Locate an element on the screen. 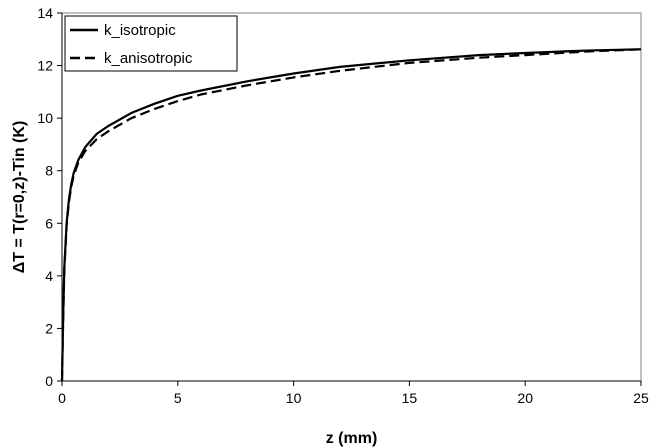 The height and width of the screenshot is (448, 655). legend-box is located at coordinates (151, 43).